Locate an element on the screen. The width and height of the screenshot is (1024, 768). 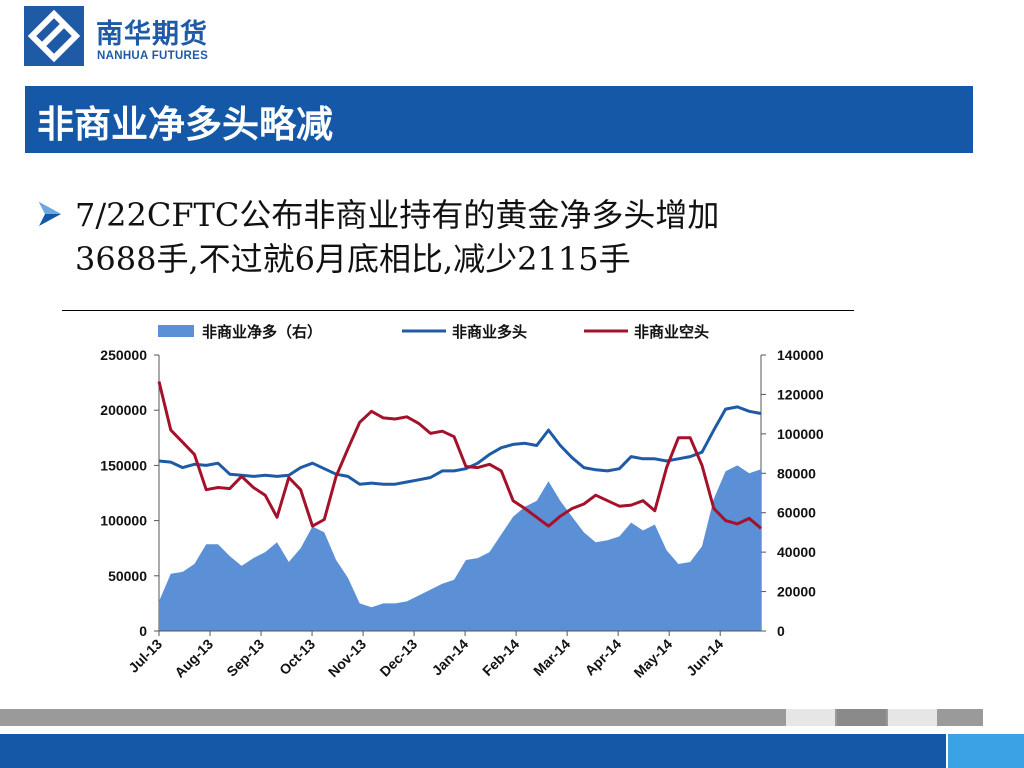
left-tick-label: 0 is located at coordinates (143, 631).